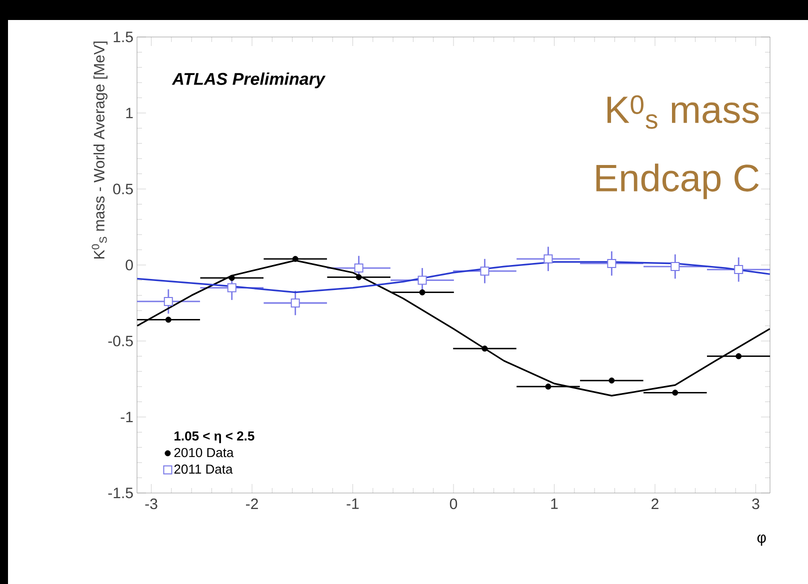 The image size is (808, 584). What do you see at coordinates (123, 37) in the screenshot?
I see `y-tick-label: 1.5` at bounding box center [123, 37].